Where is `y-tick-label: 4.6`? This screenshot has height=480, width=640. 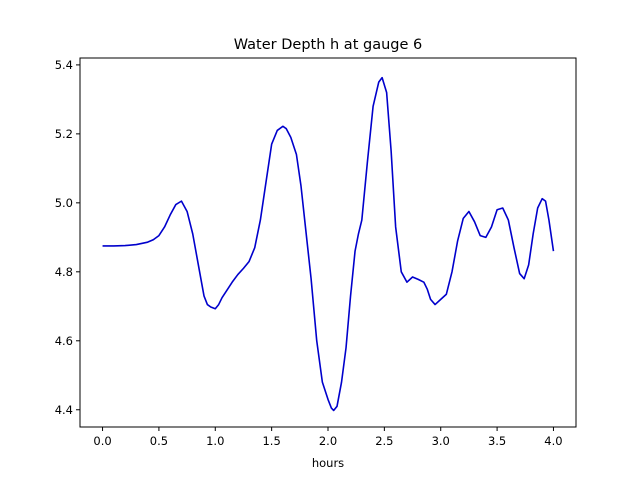 y-tick-label: 4.6 is located at coordinates (64, 341).